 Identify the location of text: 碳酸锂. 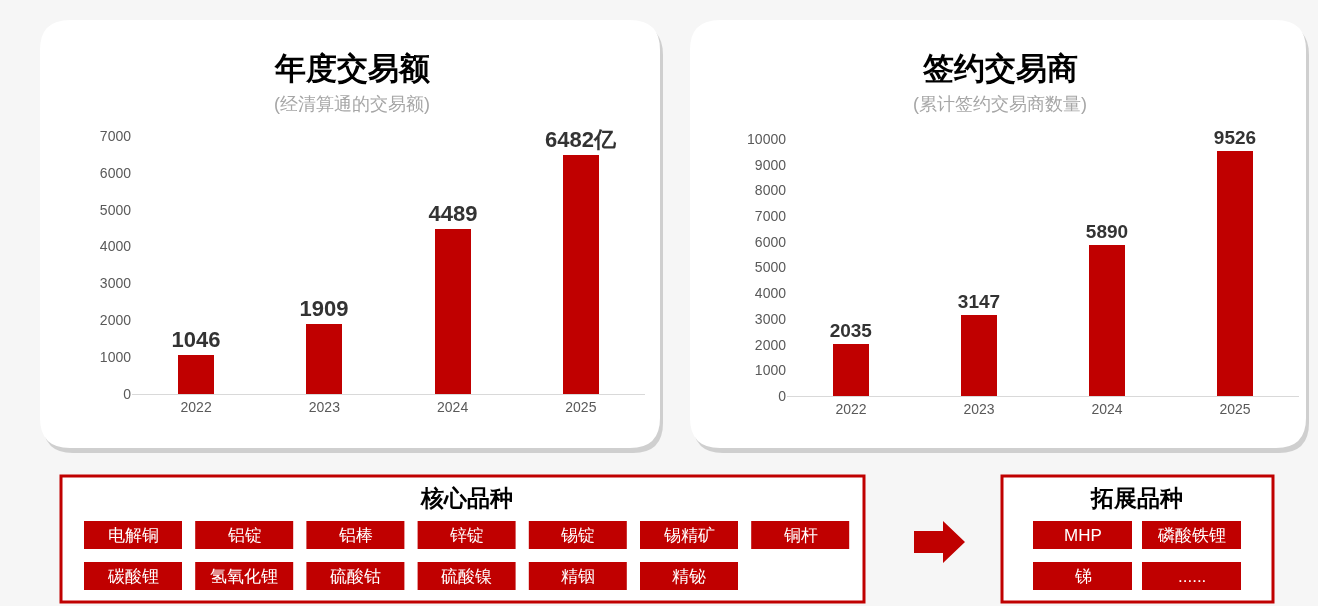
(133, 576).